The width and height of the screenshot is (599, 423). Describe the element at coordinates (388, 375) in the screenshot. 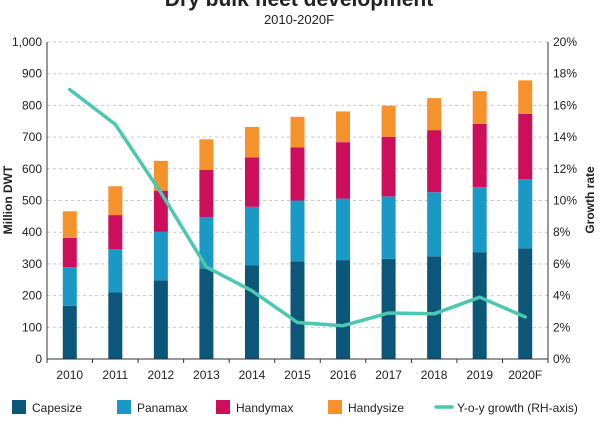

I see `x-tick-label: 2017` at that location.